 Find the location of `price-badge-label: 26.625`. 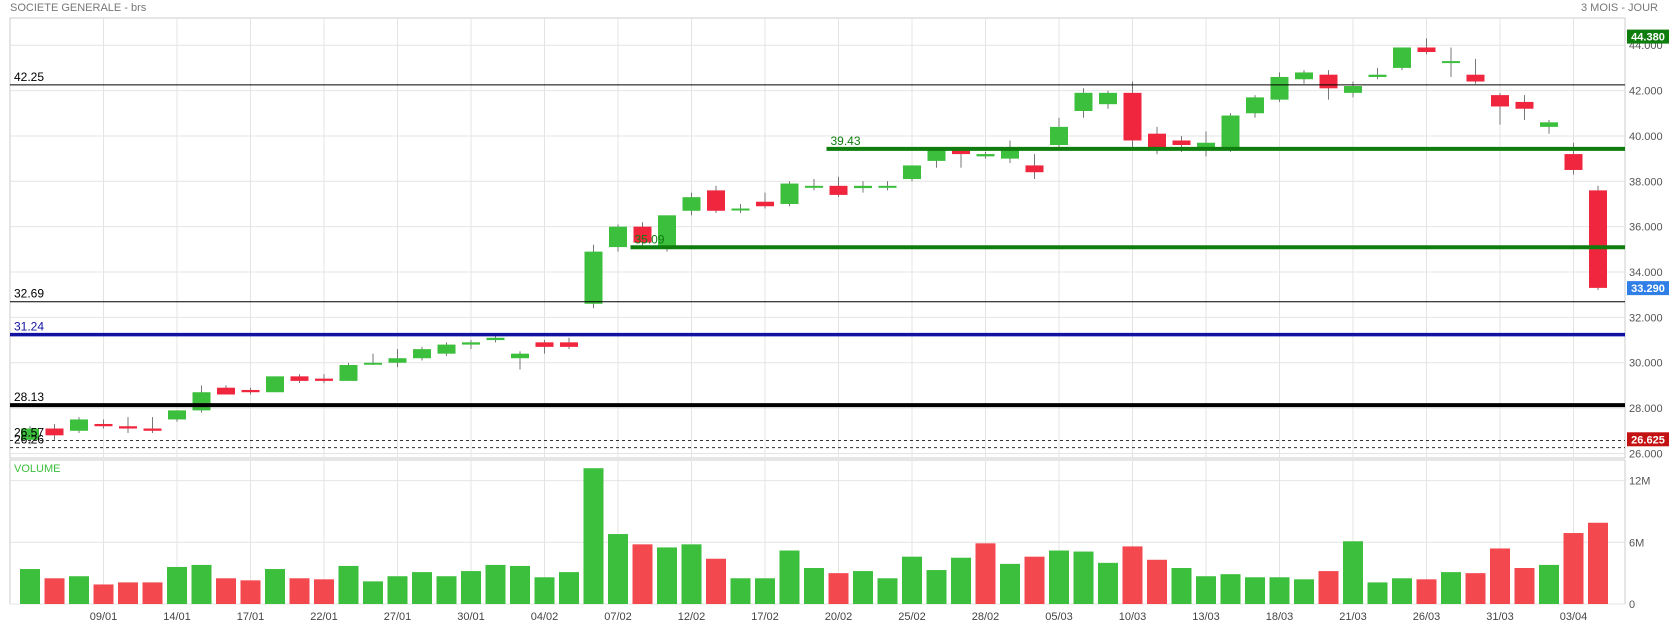

price-badge-label: 26.625 is located at coordinates (1648, 440).